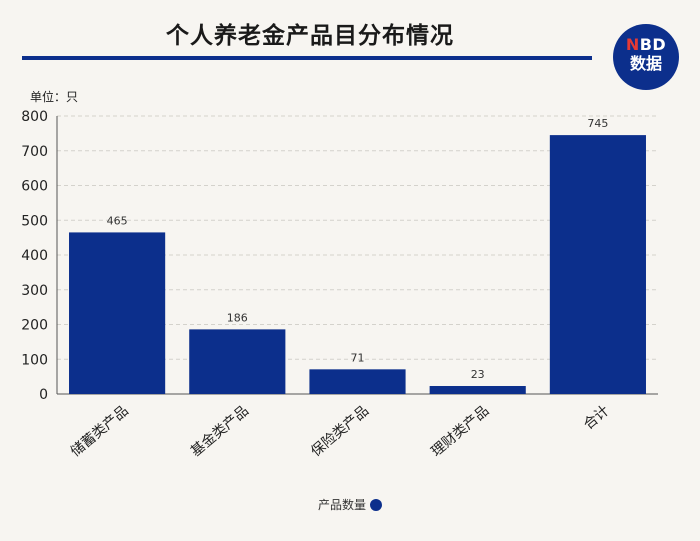 This screenshot has height=541, width=700. What do you see at coordinates (117, 220) in the screenshot?
I see `data-label: 465` at bounding box center [117, 220].